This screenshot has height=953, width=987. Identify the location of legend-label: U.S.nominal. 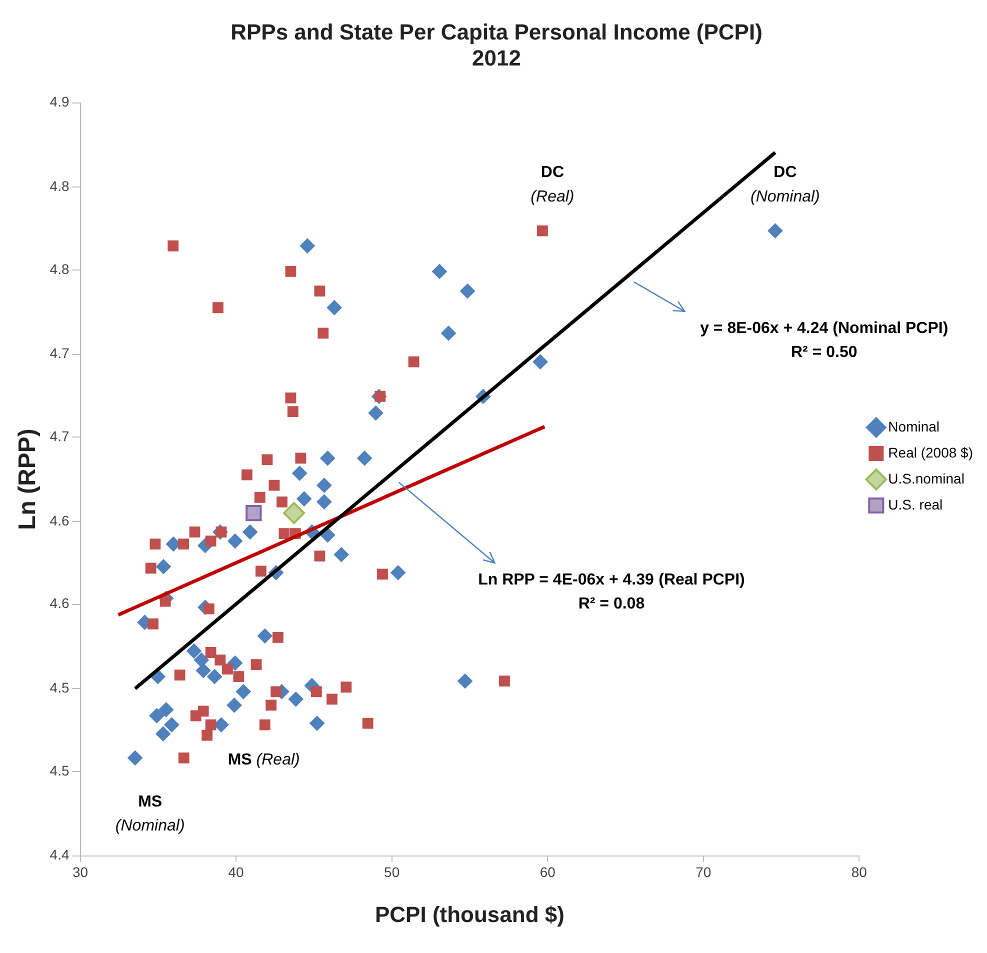
(926, 478).